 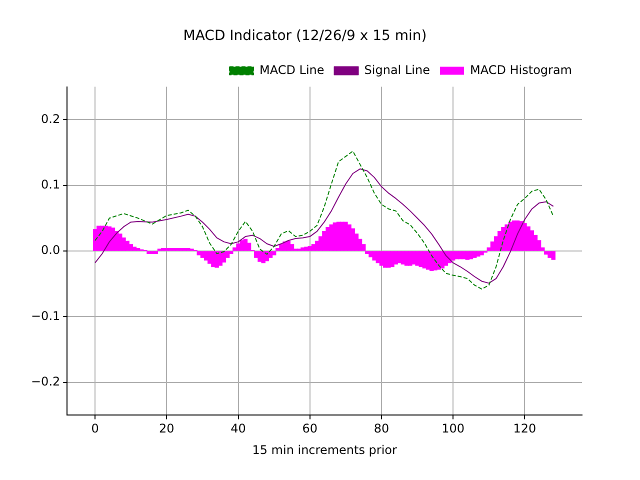 I want to click on y-tick-label: 0.1, so click(x=50, y=184).